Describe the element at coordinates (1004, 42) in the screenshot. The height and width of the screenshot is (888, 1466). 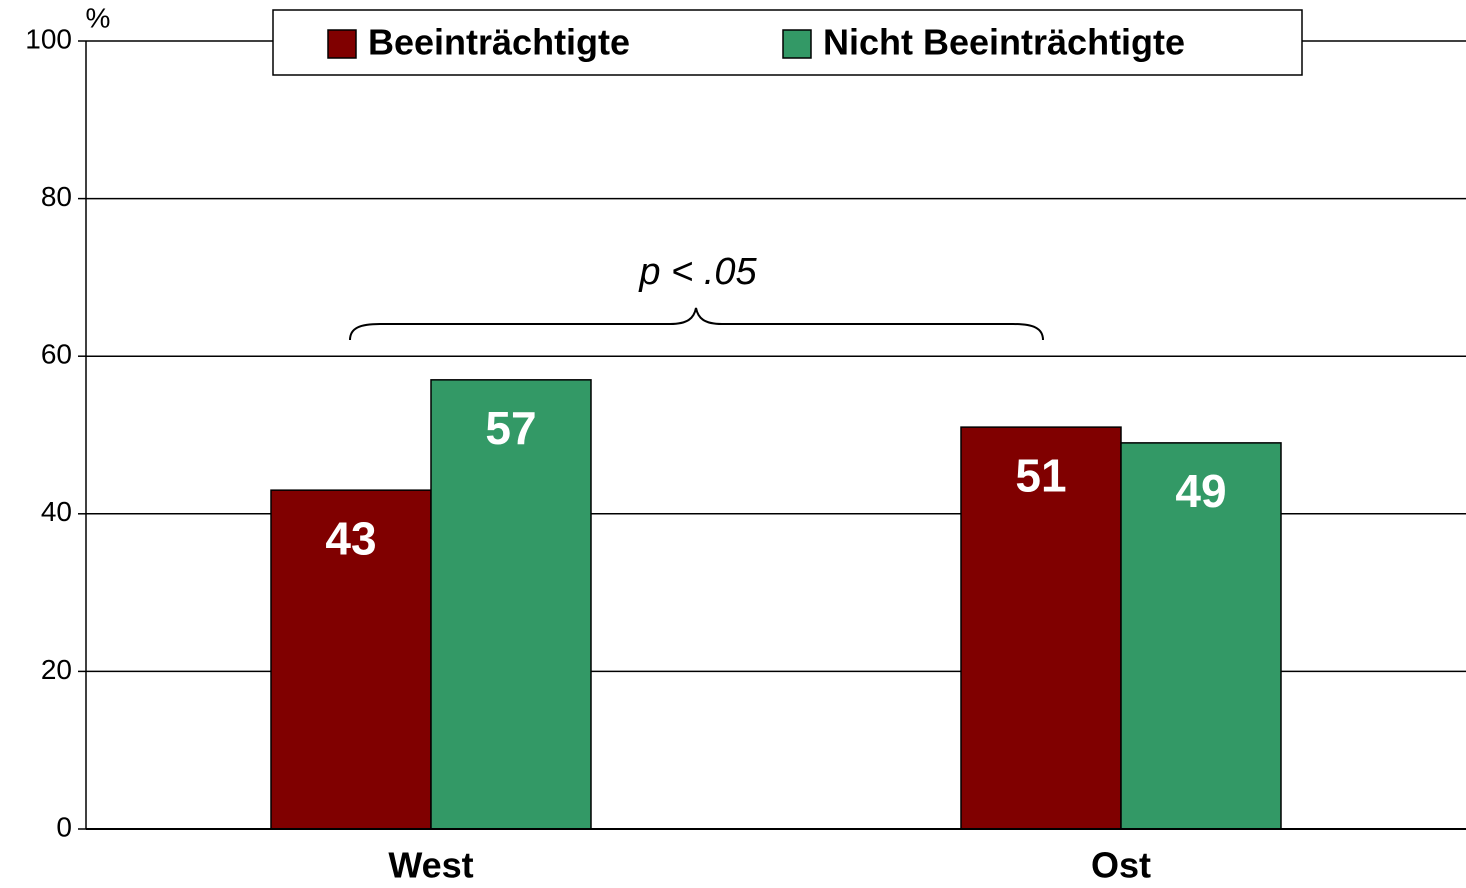
I see `legend-label: Nicht Beeinträchtigte` at that location.